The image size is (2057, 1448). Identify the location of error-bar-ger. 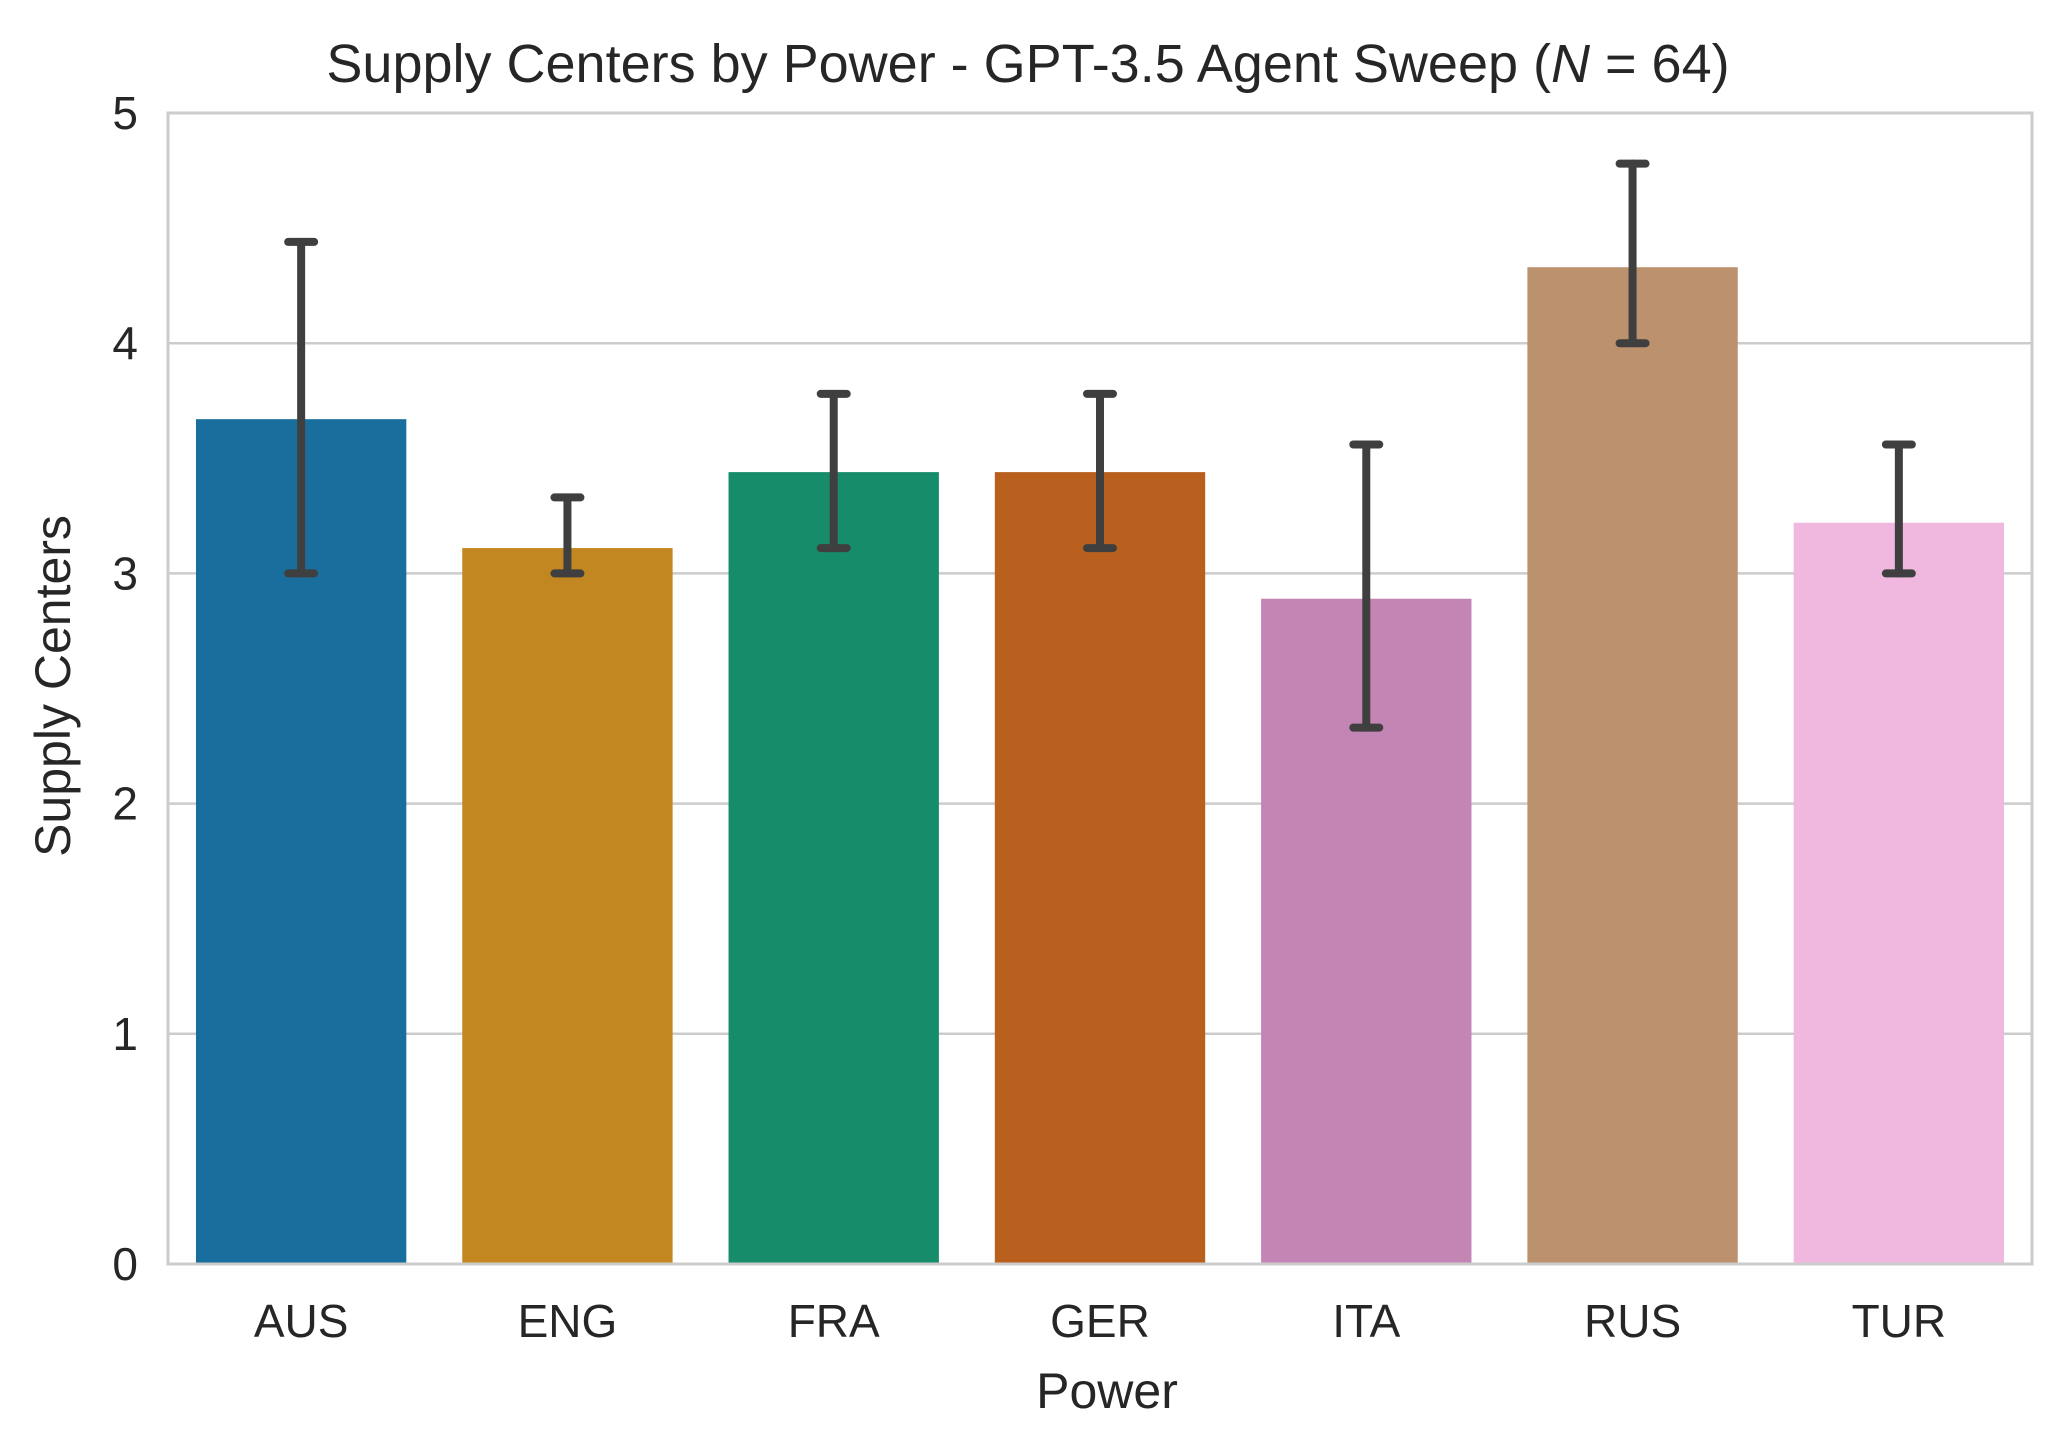
(1100, 471).